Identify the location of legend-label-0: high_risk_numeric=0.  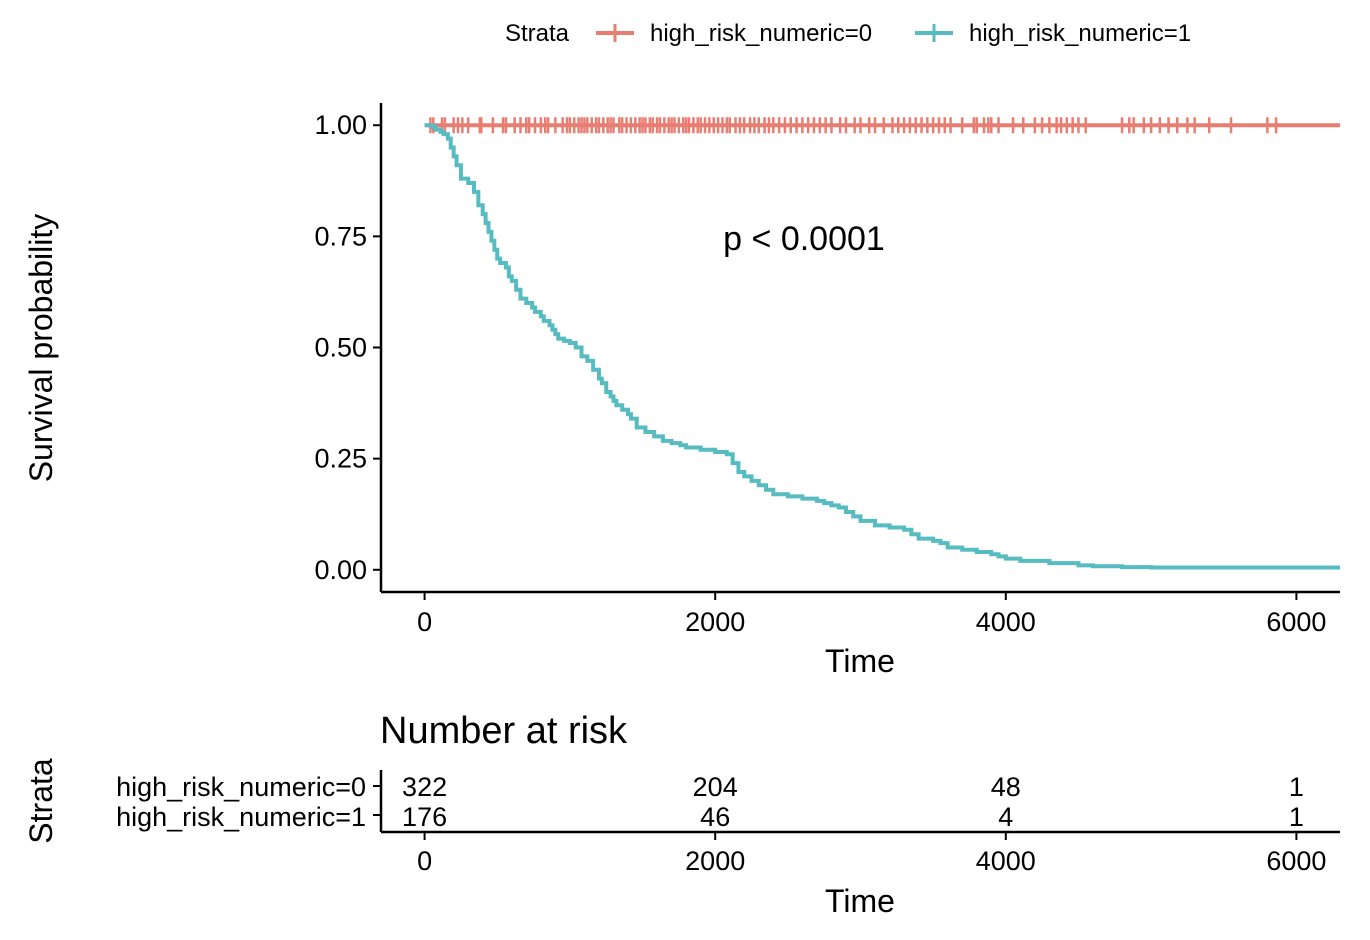
(761, 33).